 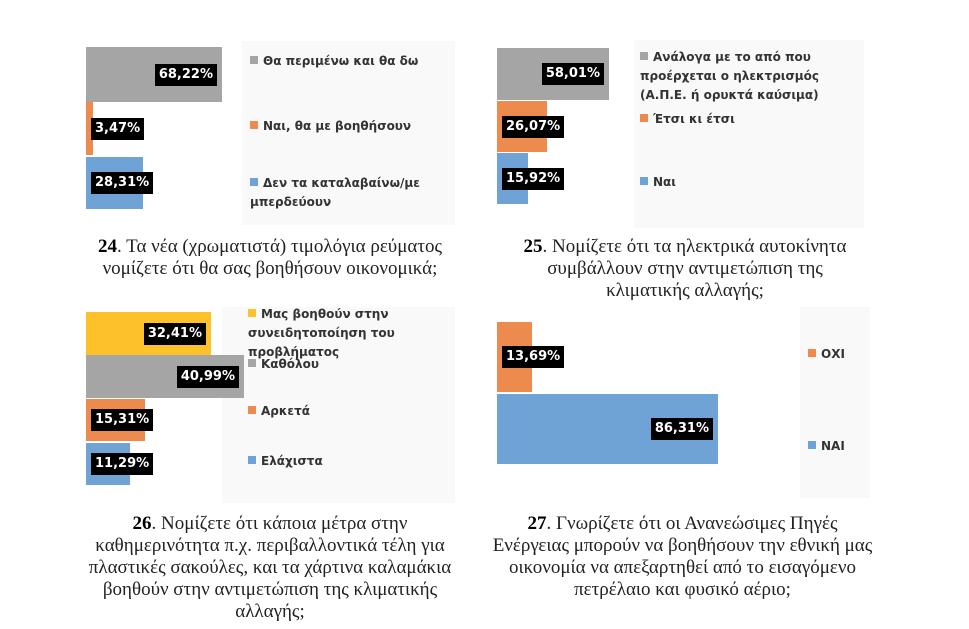 I want to click on legend-label: Έτσι κι έτσι, so click(x=694, y=119).